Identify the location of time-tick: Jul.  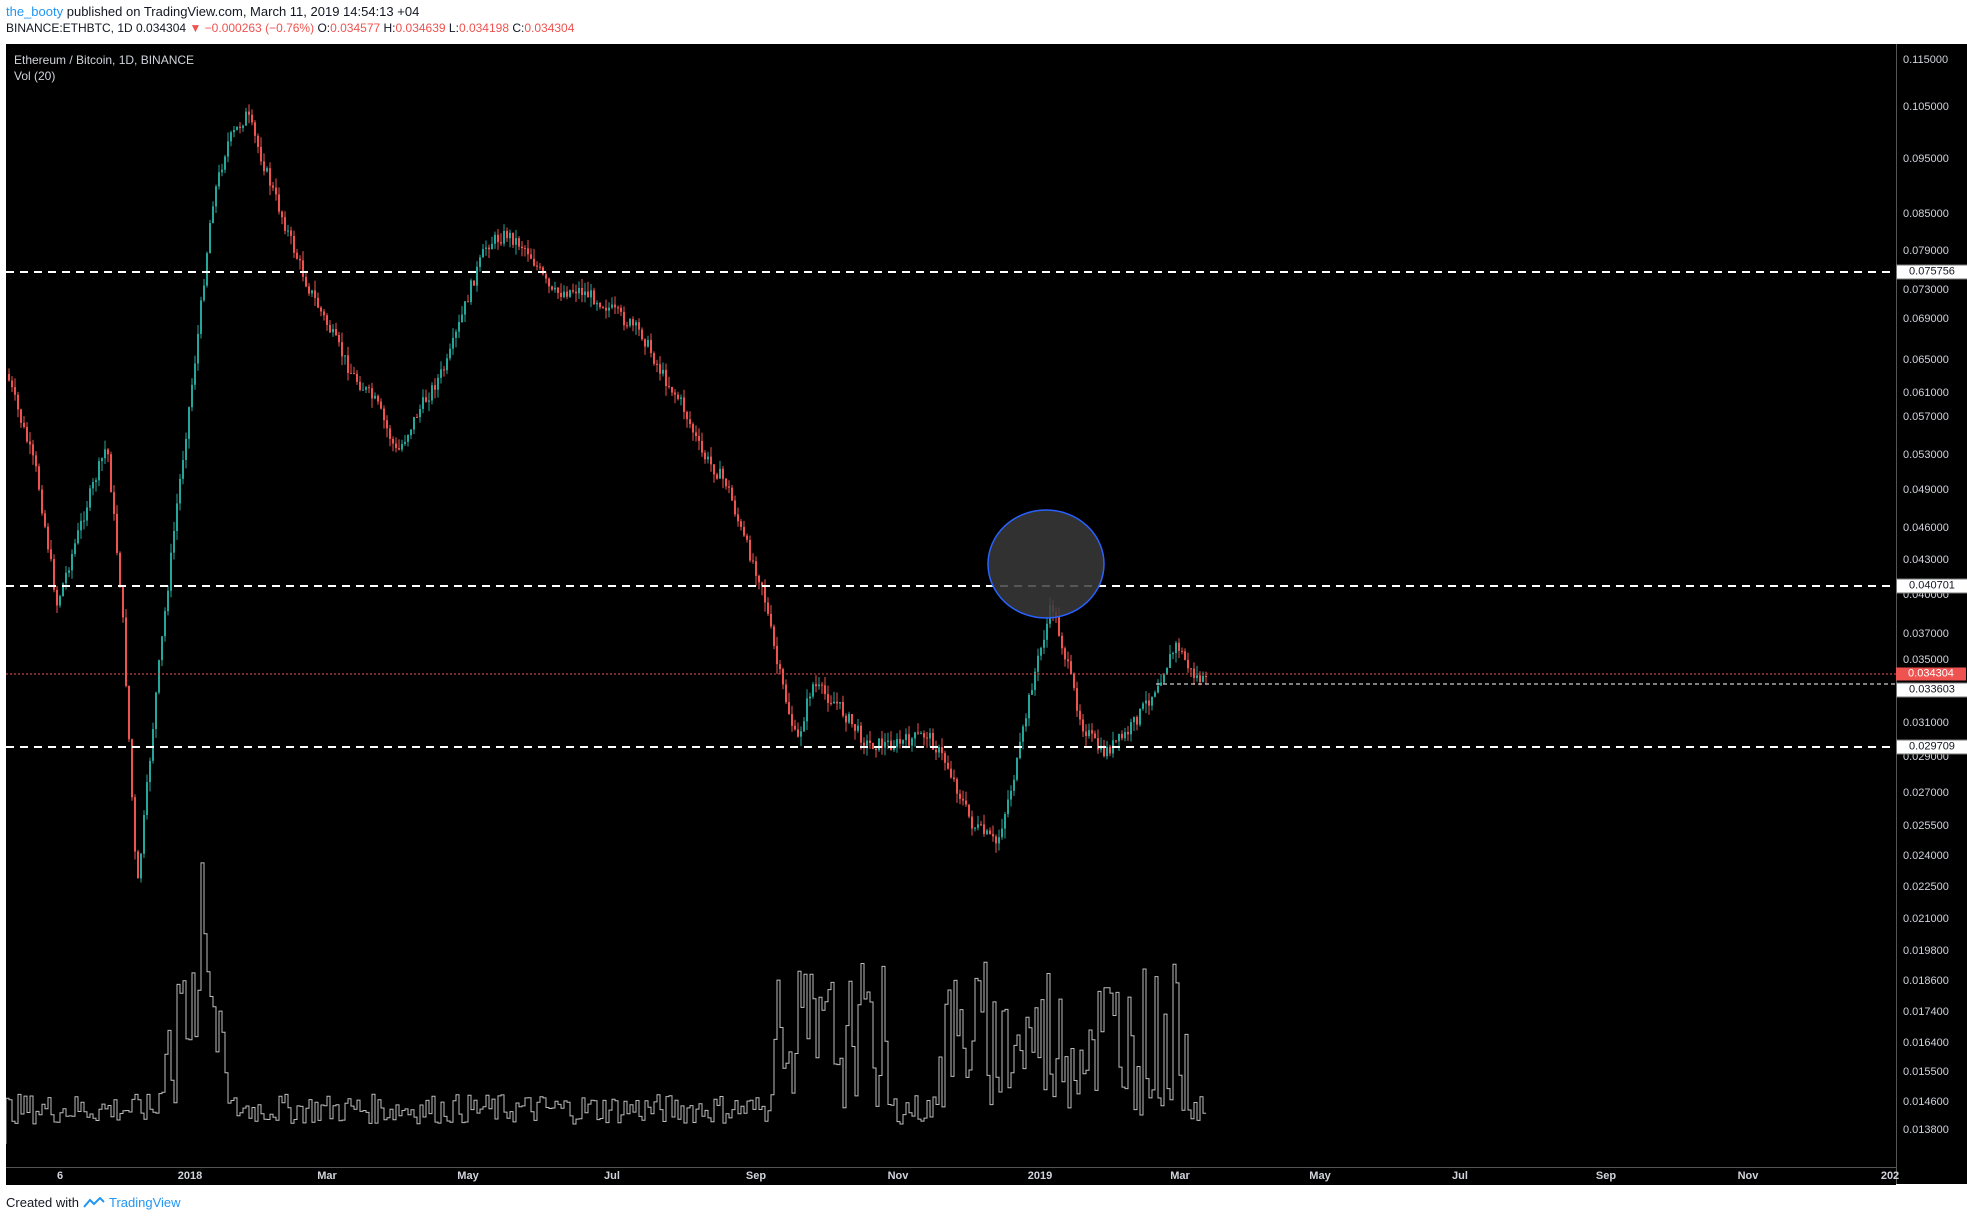
(612, 1176).